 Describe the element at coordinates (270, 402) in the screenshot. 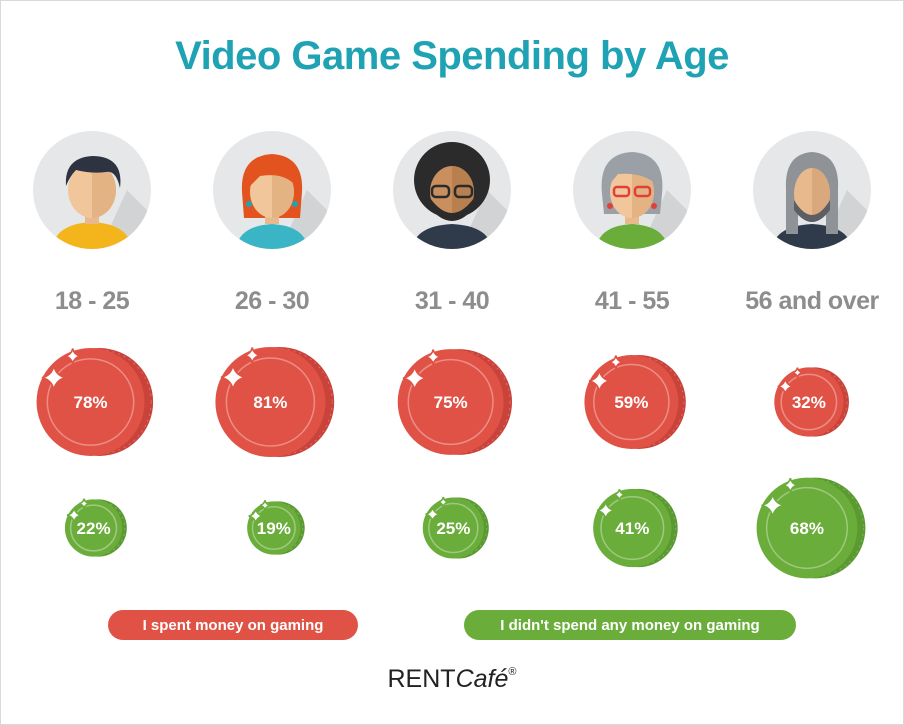

I see `coin-value-label: 81%` at that location.